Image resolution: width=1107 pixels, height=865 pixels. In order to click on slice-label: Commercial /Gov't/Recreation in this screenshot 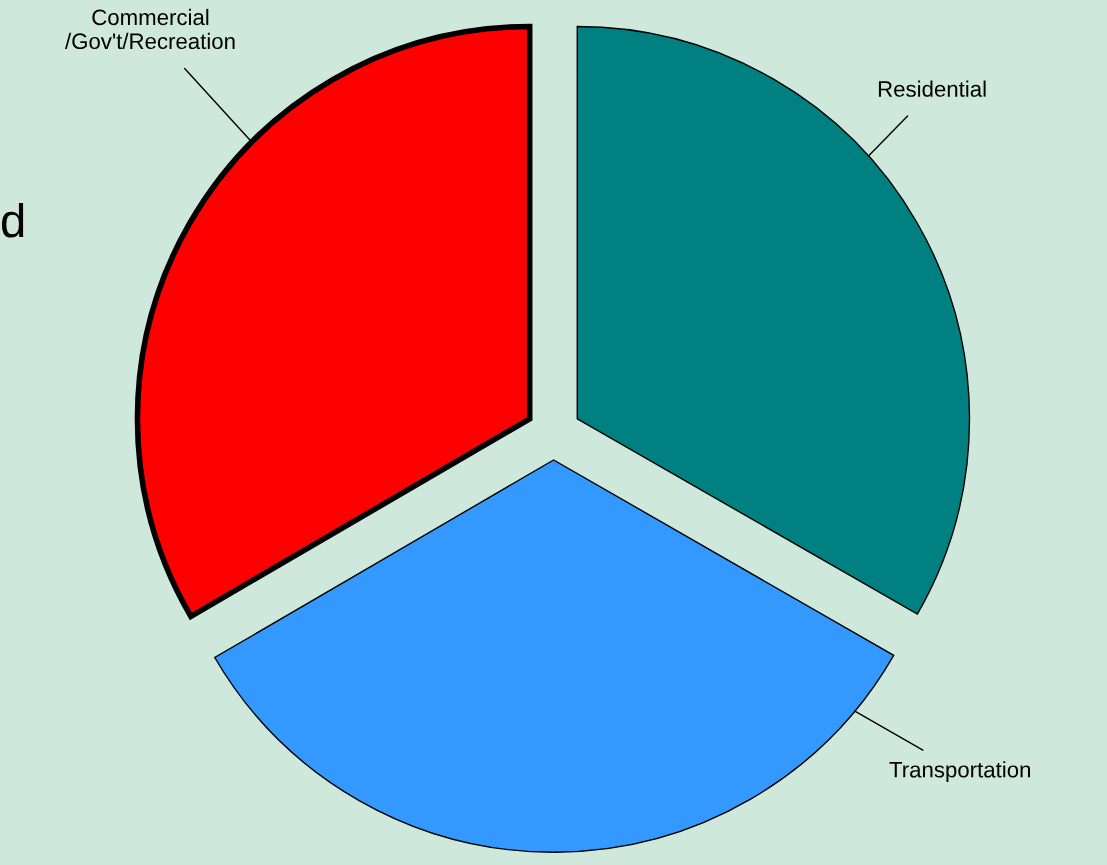, I will do `click(150, 29)`.